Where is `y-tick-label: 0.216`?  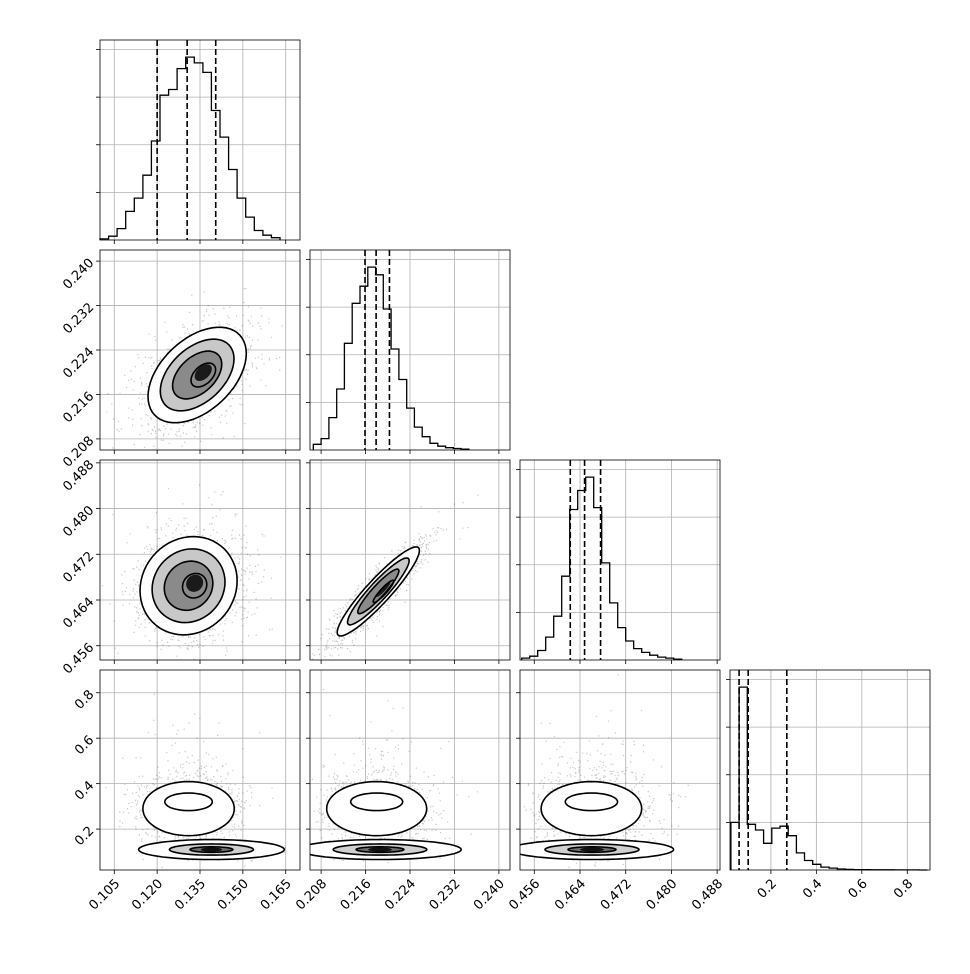
y-tick-label: 0.216 is located at coordinates (78, 407).